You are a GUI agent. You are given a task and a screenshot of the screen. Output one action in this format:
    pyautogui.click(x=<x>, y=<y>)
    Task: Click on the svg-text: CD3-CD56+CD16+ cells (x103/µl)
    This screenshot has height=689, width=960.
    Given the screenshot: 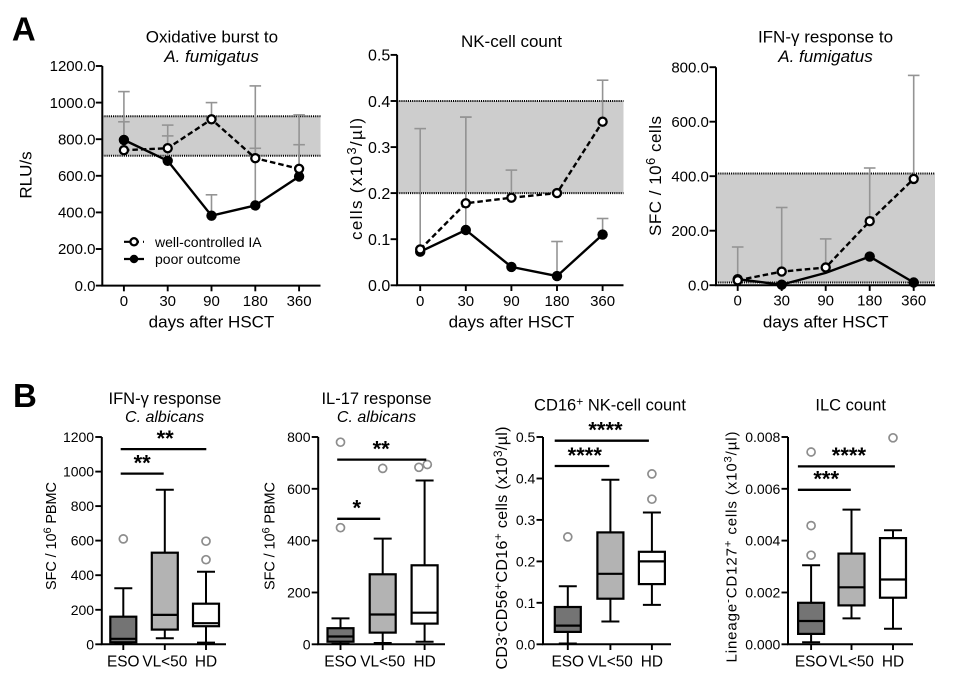 What is the action you would take?
    pyautogui.click(x=501, y=548)
    